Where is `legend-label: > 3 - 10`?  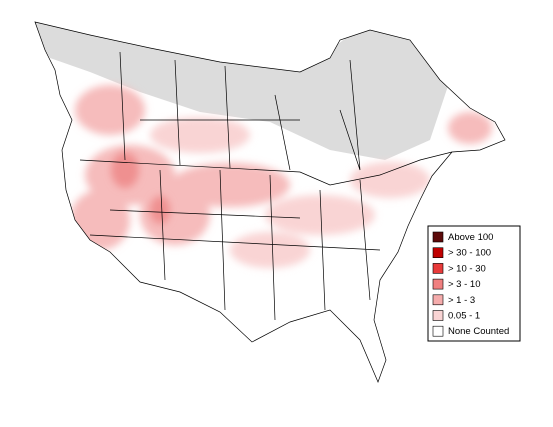
legend-label: > 3 - 10 is located at coordinates (464, 284).